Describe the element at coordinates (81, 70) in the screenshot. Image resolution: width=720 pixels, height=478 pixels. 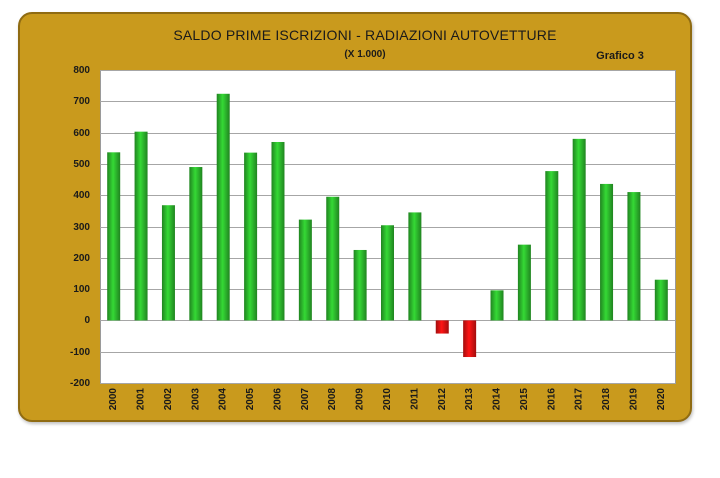
I see `y-tick-label: 800` at that location.